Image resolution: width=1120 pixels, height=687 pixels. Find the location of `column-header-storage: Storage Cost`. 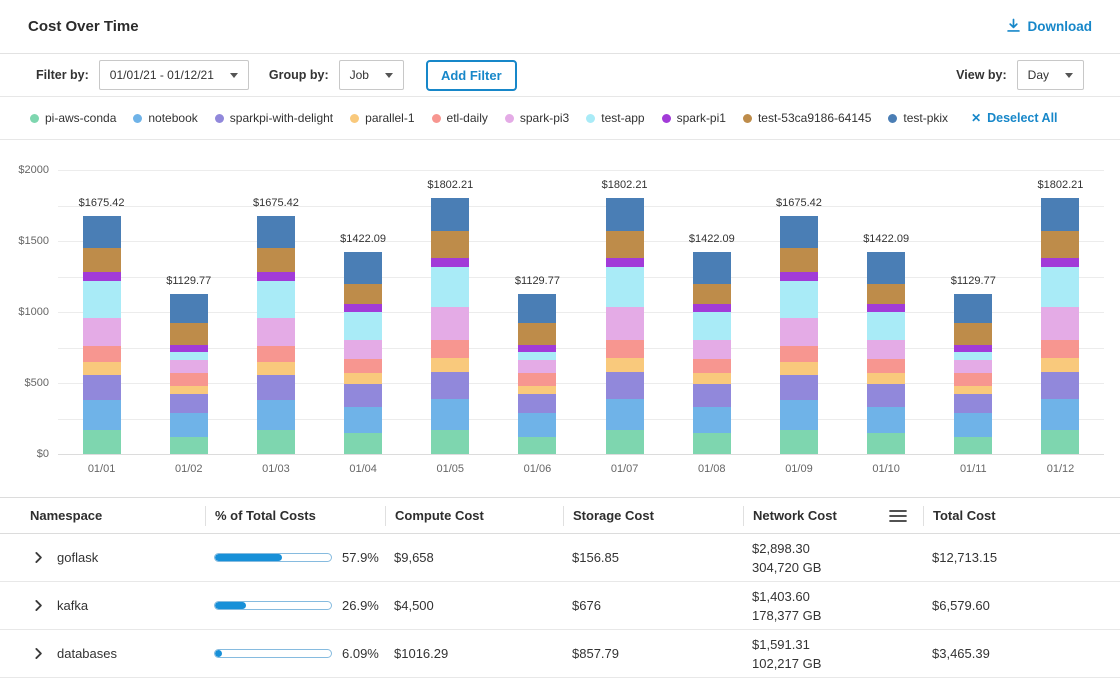

column-header-storage: Storage Cost is located at coordinates (653, 515).